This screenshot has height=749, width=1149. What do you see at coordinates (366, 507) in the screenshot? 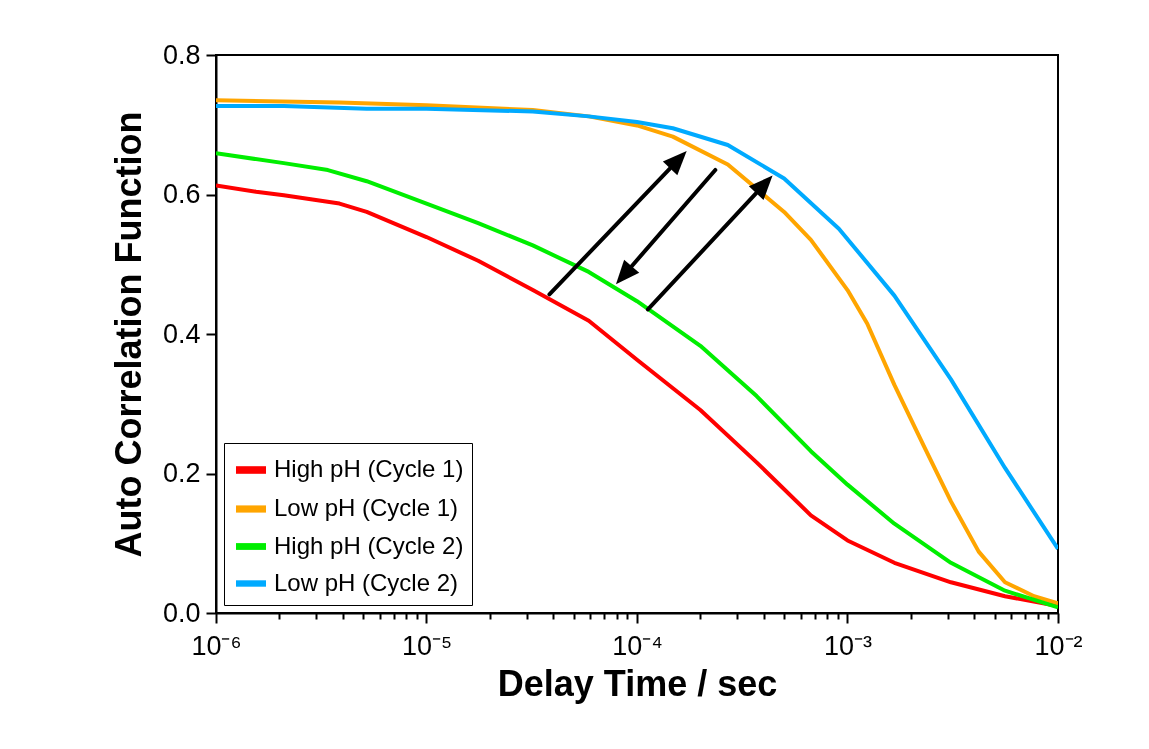
I see `legend-label: Low pH (Cycle 1)` at bounding box center [366, 507].